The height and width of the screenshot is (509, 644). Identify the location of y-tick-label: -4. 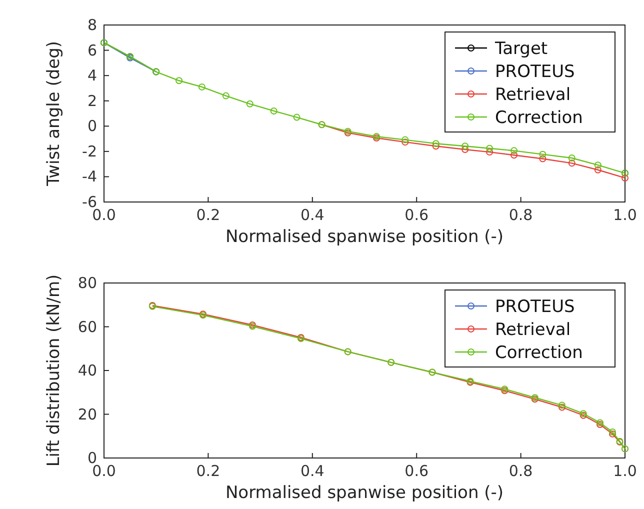
(89, 177).